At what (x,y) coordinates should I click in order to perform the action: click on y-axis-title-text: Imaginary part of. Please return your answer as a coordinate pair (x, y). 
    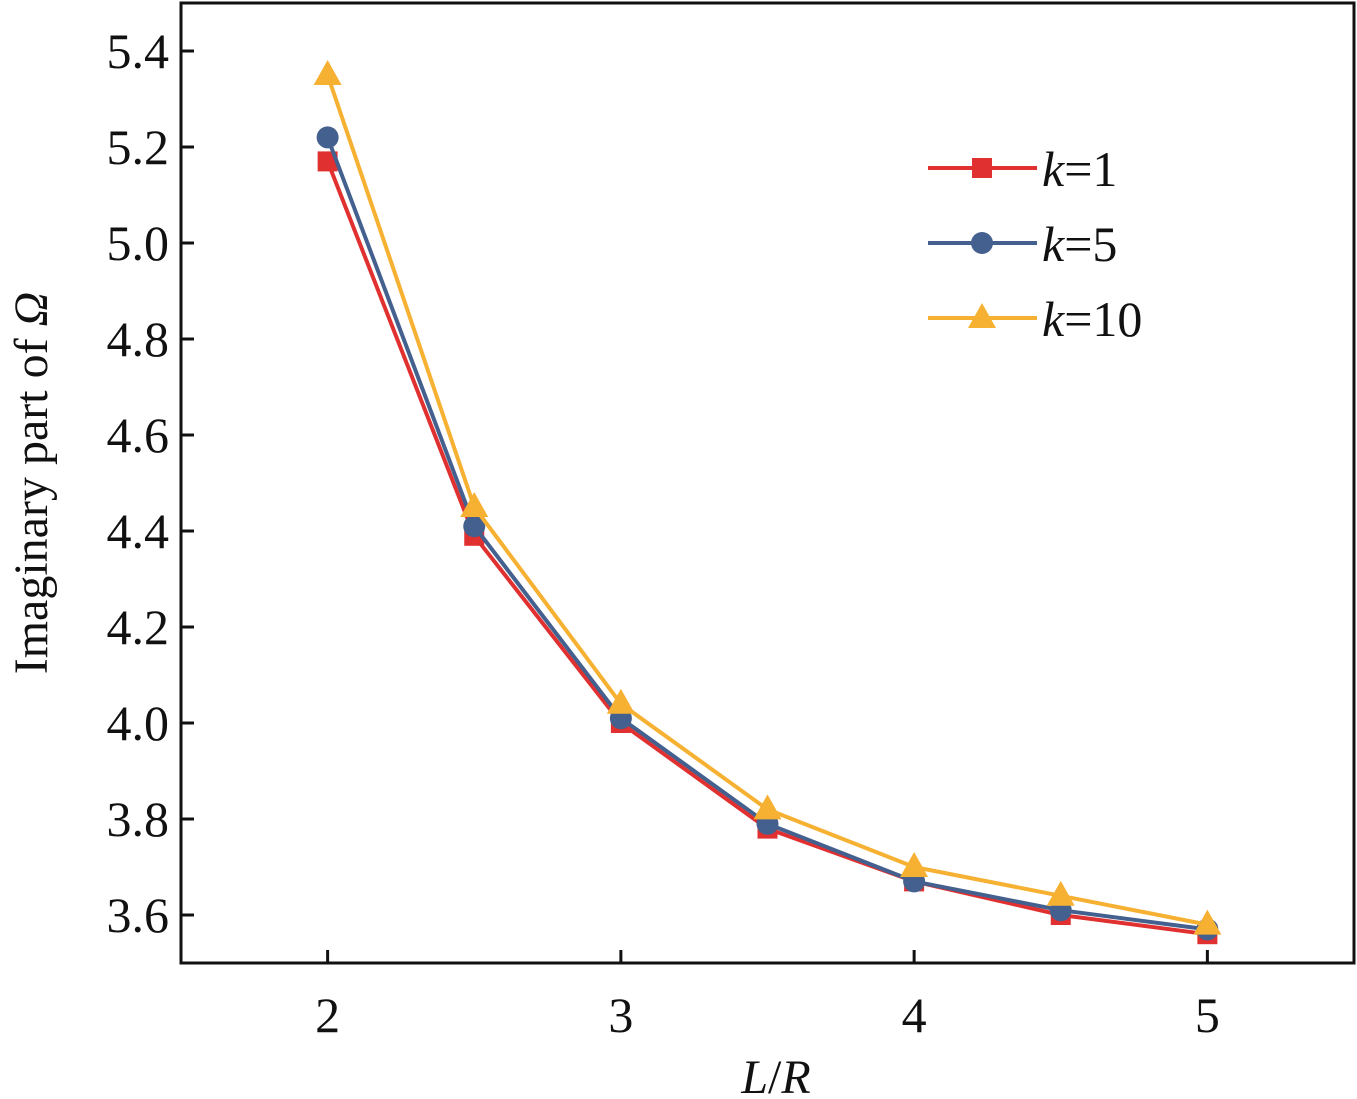
    Looking at the image, I should click on (31, 500).